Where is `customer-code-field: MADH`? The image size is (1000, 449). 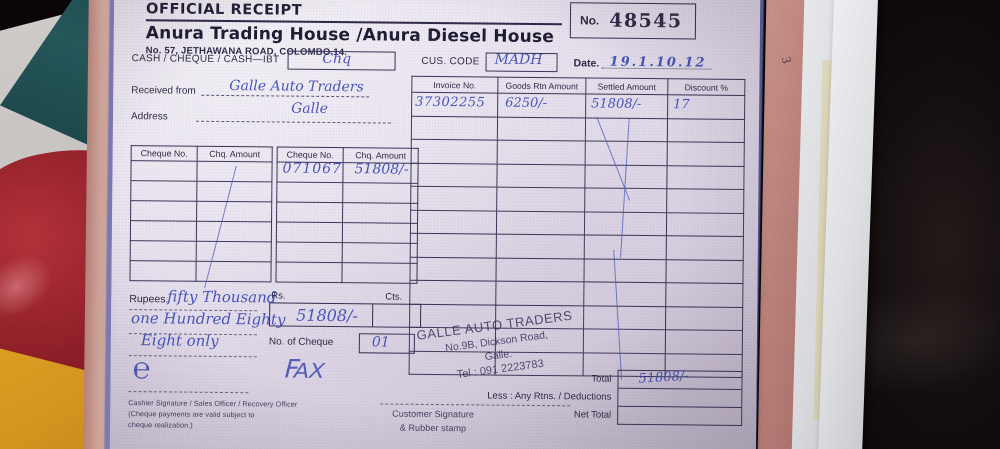
customer-code-field: MADH is located at coordinates (521, 62).